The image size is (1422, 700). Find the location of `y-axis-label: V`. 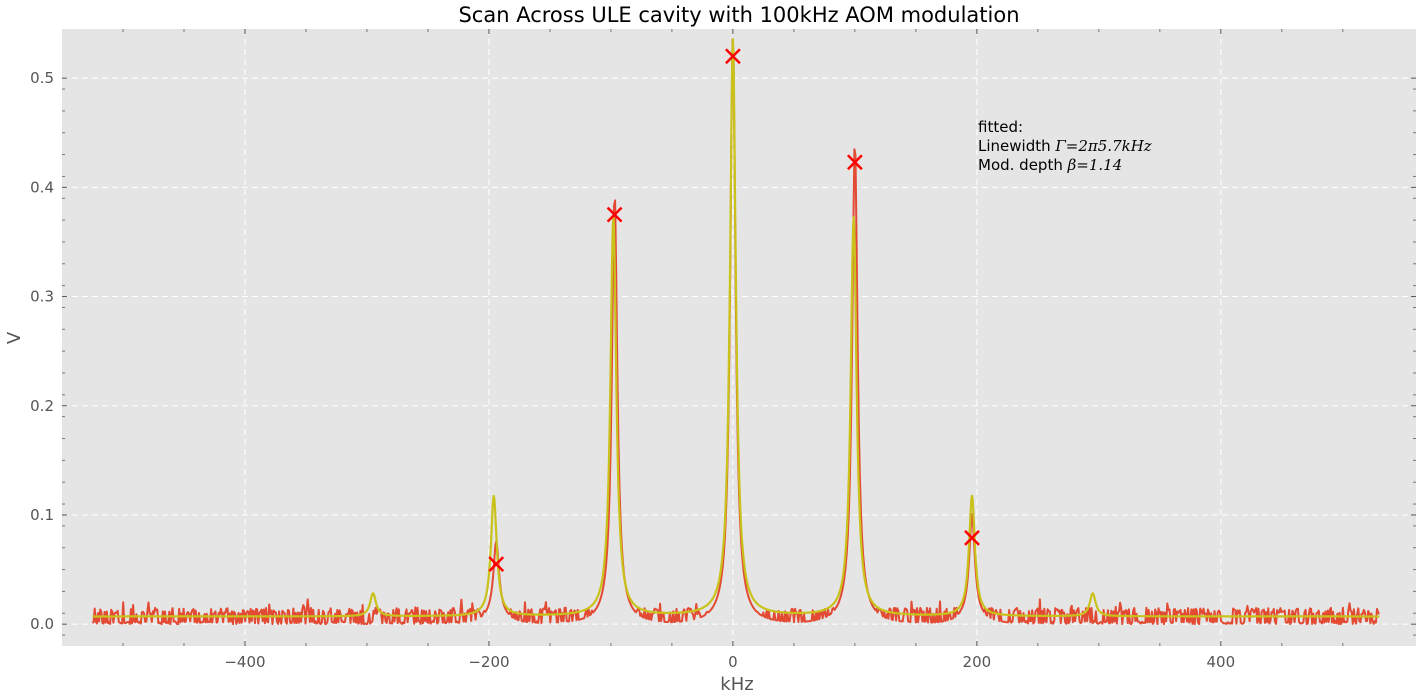

y-axis-label: V is located at coordinates (14, 337).